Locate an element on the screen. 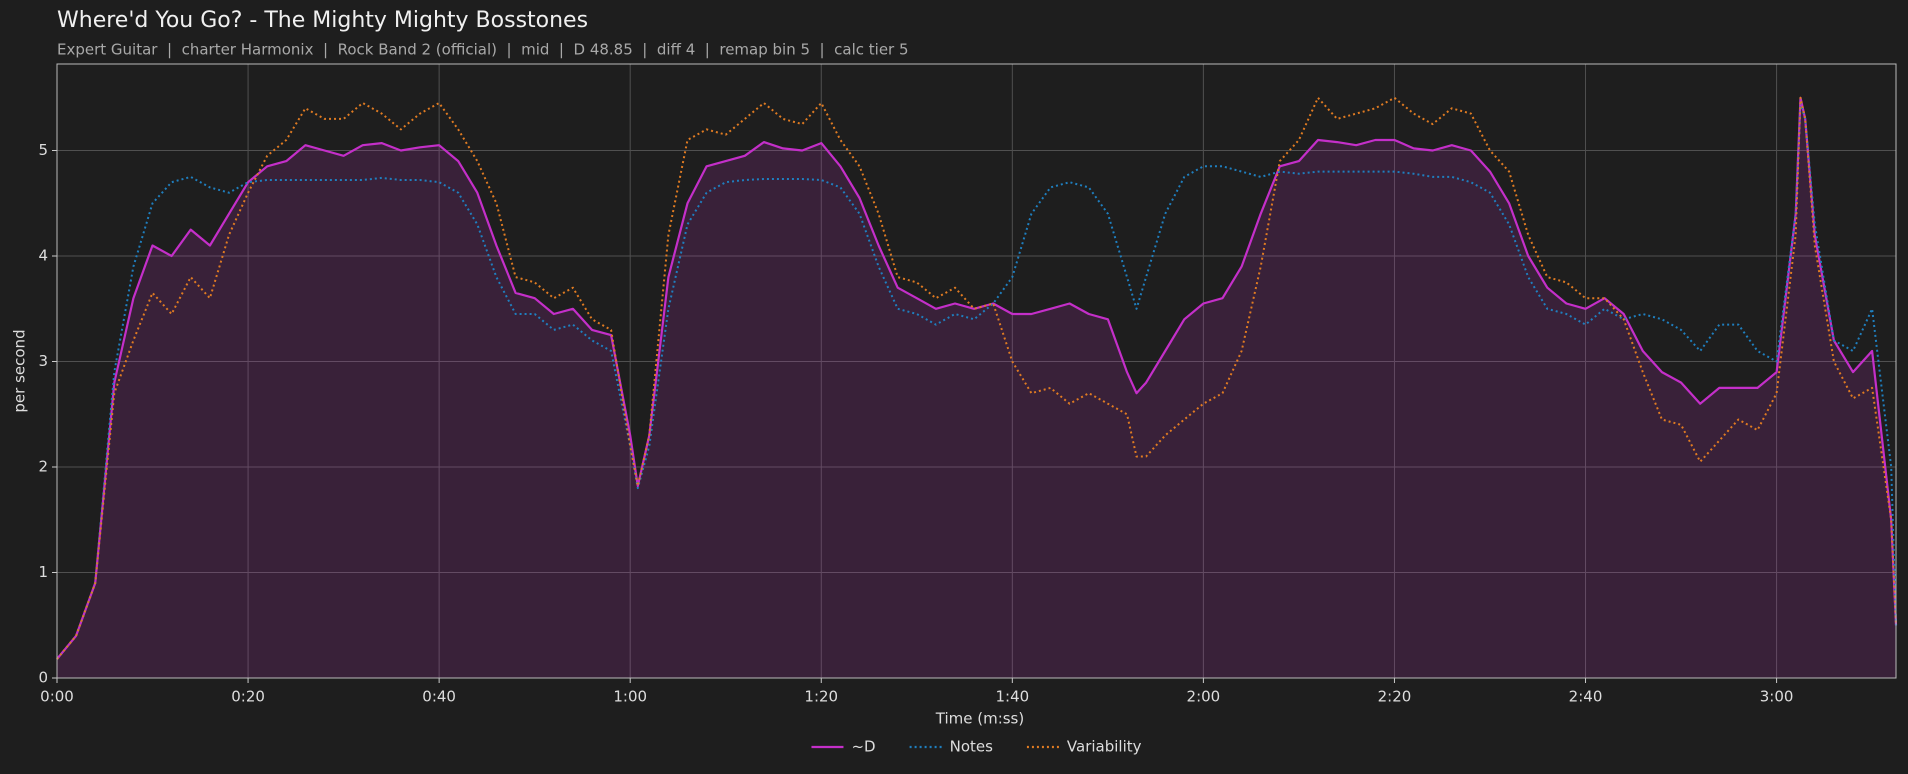  legend-label: ~D is located at coordinates (863, 747).